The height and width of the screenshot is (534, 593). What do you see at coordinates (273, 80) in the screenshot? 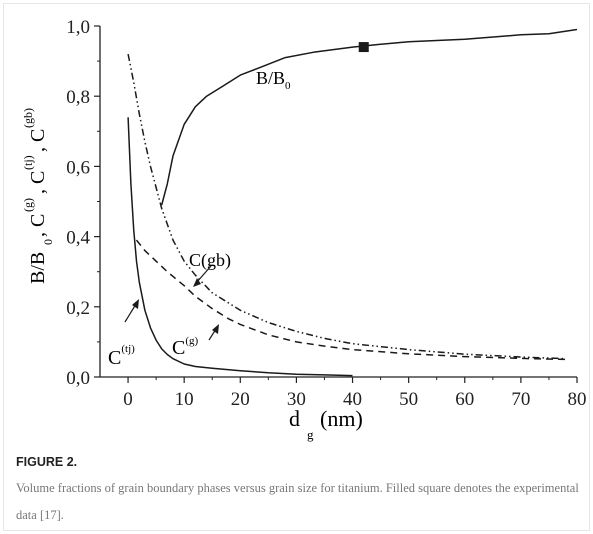
I see `annotation-b-b0: B/B0` at bounding box center [273, 80].